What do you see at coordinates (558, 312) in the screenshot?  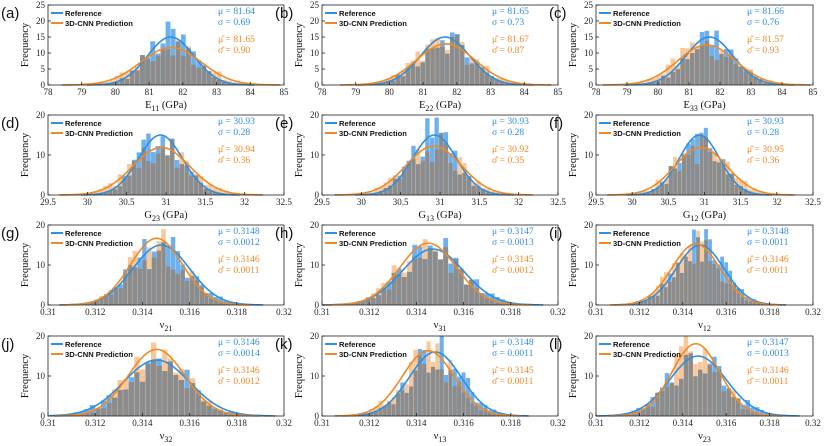 I see `x-tick-label: 0.32` at bounding box center [558, 312].